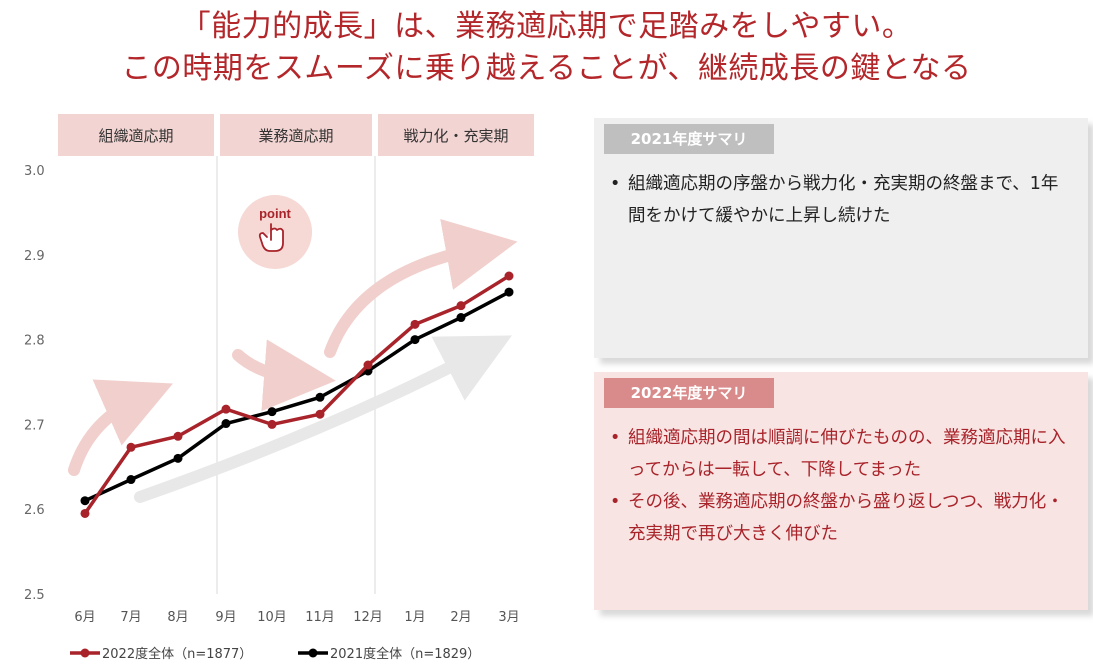 Image resolution: width=1093 pixels, height=664 pixels. What do you see at coordinates (34, 171) in the screenshot?
I see `y-tick-label: 3.0` at bounding box center [34, 171].